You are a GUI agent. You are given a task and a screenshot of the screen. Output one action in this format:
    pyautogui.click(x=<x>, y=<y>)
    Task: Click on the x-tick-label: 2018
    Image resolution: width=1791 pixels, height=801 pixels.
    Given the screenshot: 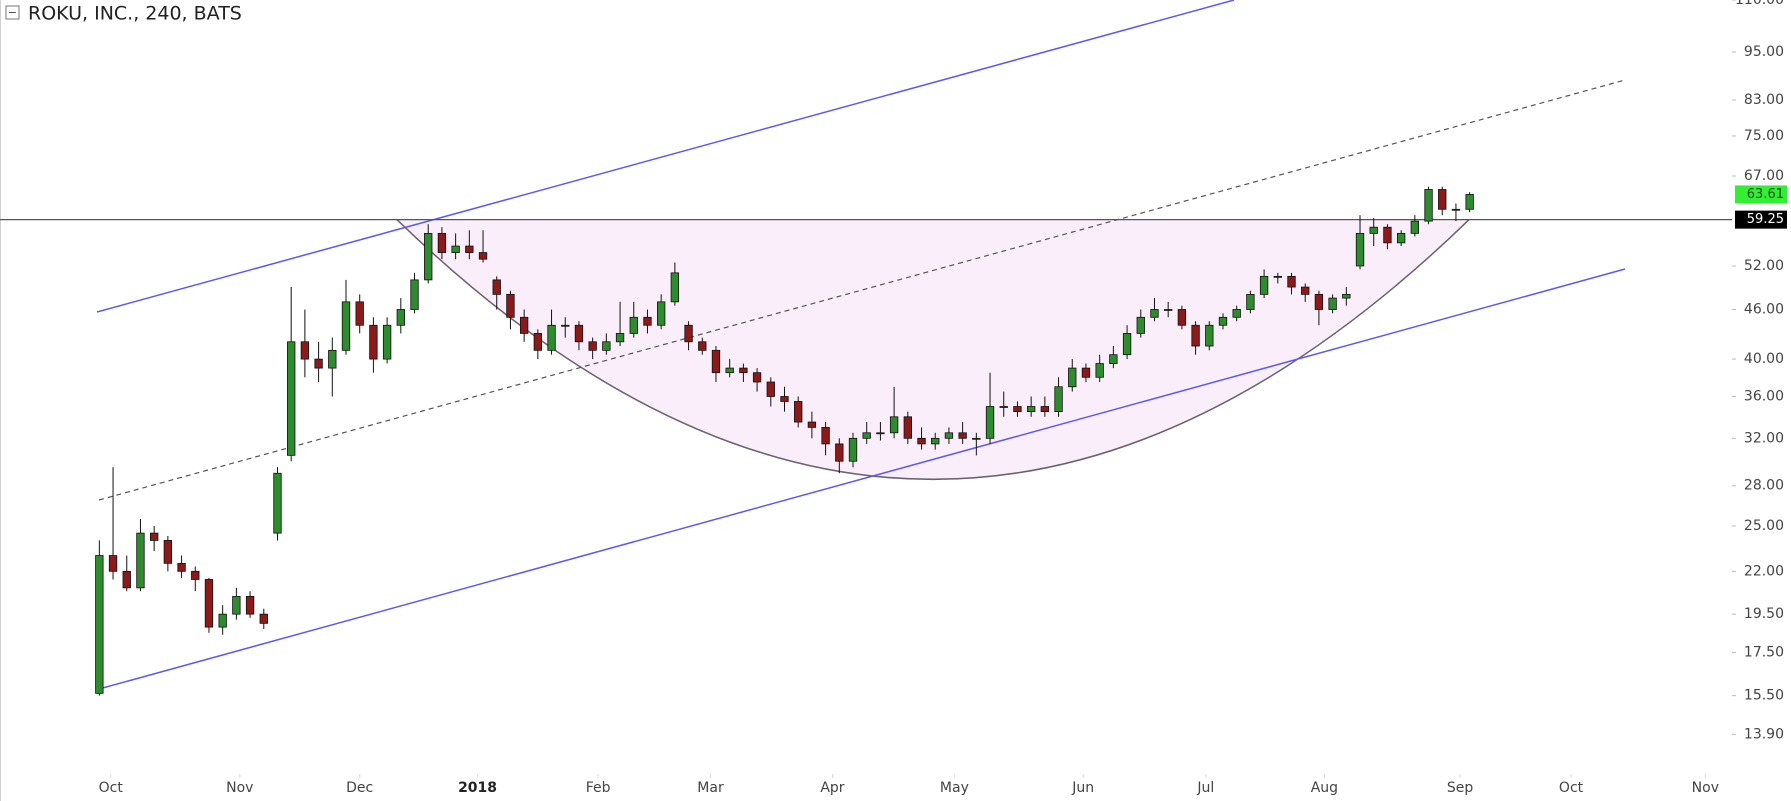 What is the action you would take?
    pyautogui.click(x=477, y=788)
    